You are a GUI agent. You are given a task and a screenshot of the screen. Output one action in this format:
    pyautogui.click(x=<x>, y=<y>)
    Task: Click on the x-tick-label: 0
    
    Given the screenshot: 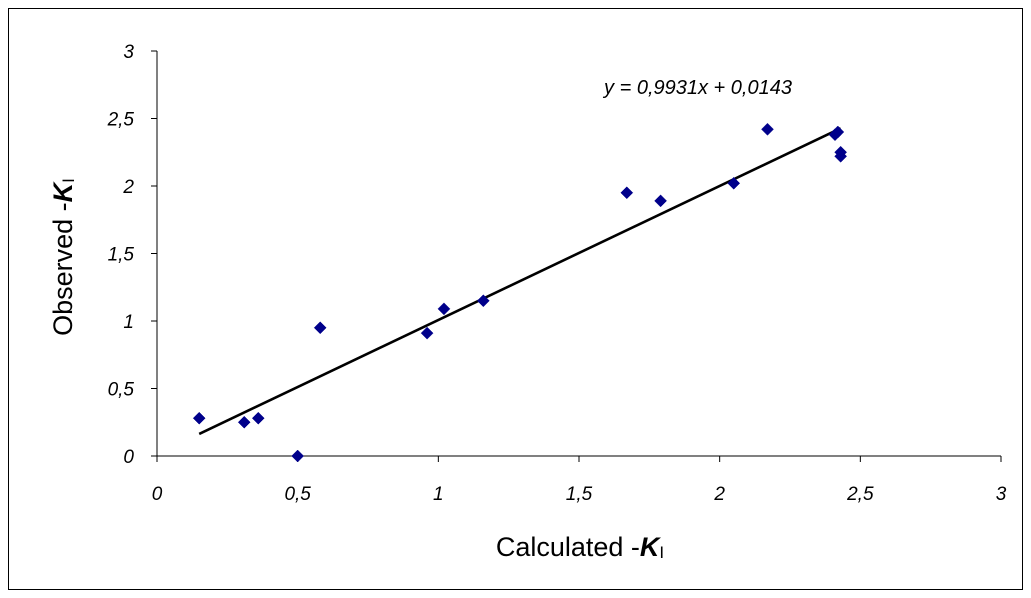 What is the action you would take?
    pyautogui.click(x=157, y=494)
    